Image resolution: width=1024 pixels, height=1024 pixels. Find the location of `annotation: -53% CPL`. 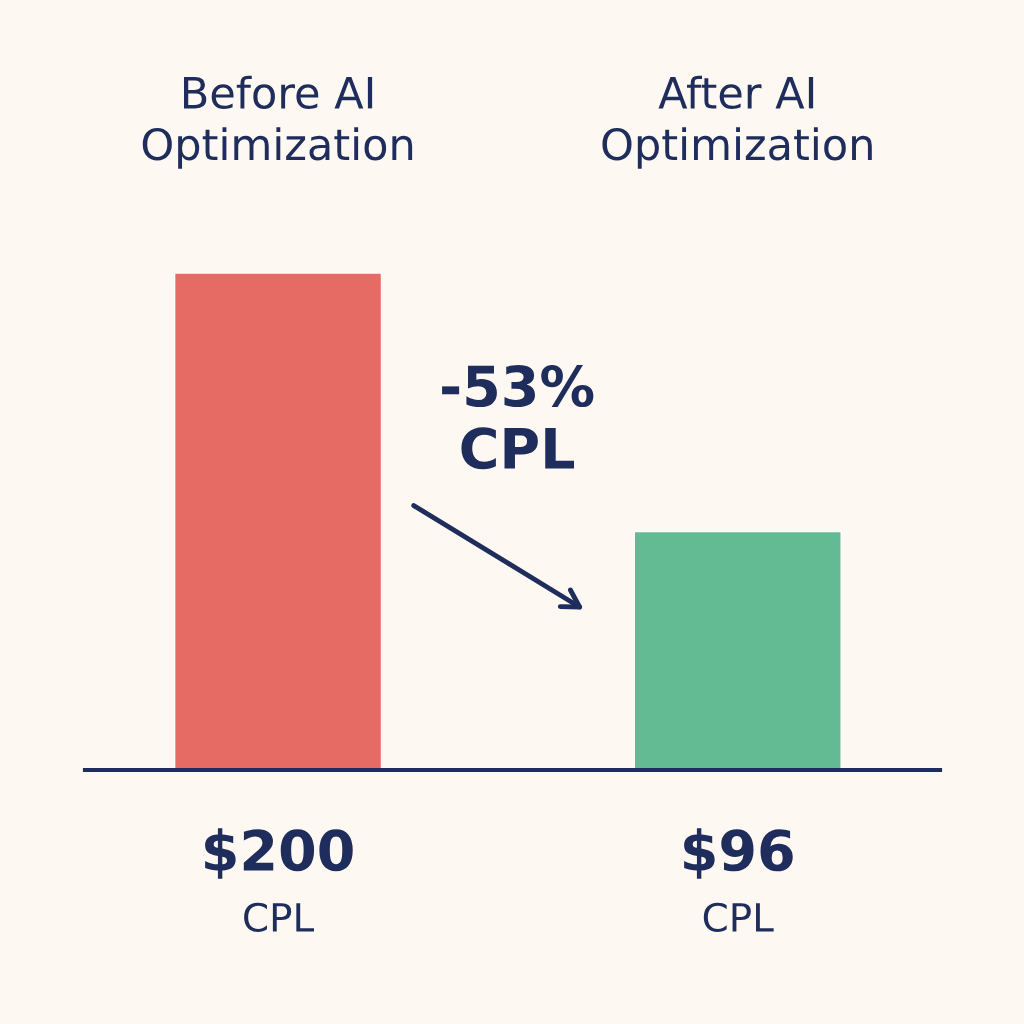

annotation: -53% CPL is located at coordinates (518, 417).